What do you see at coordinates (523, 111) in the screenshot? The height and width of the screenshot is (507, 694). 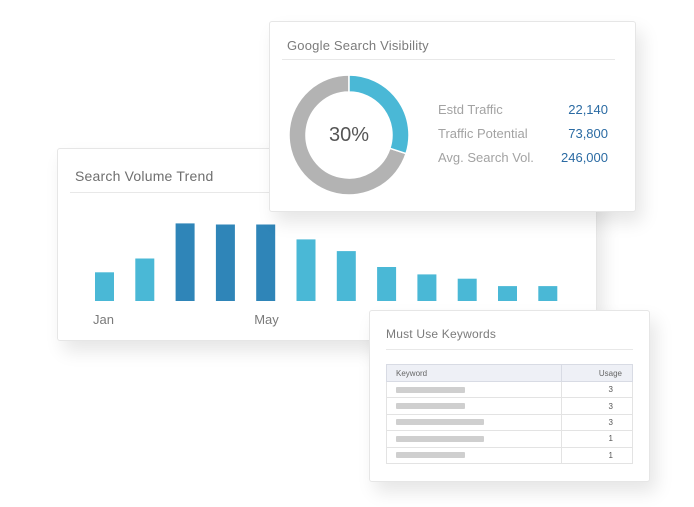 I see `metric-estd-traffic: Estd Traffic 22,140` at bounding box center [523, 111].